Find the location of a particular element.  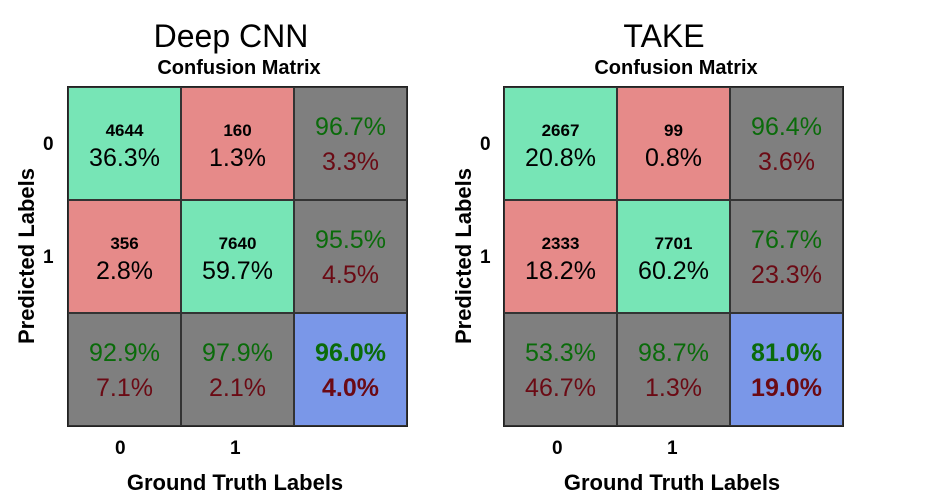

chart-title: Deep CNN is located at coordinates (231, 36).